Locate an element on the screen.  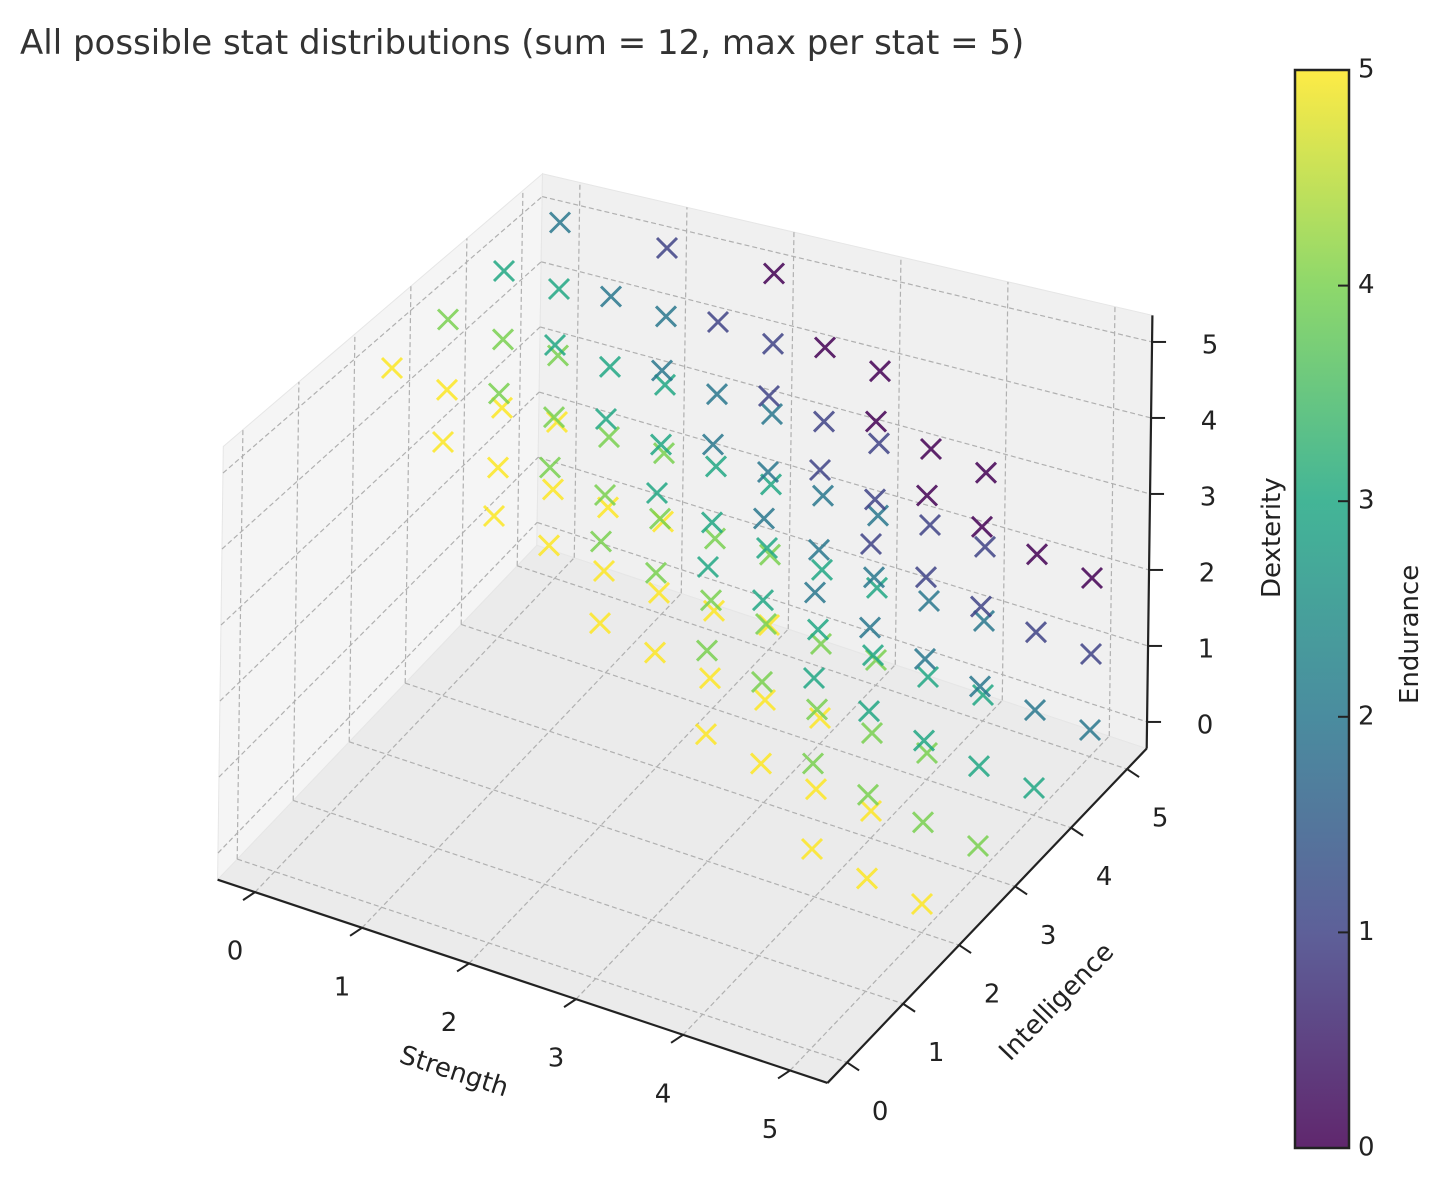
back-grid-strength is located at coordinates (791, 431).